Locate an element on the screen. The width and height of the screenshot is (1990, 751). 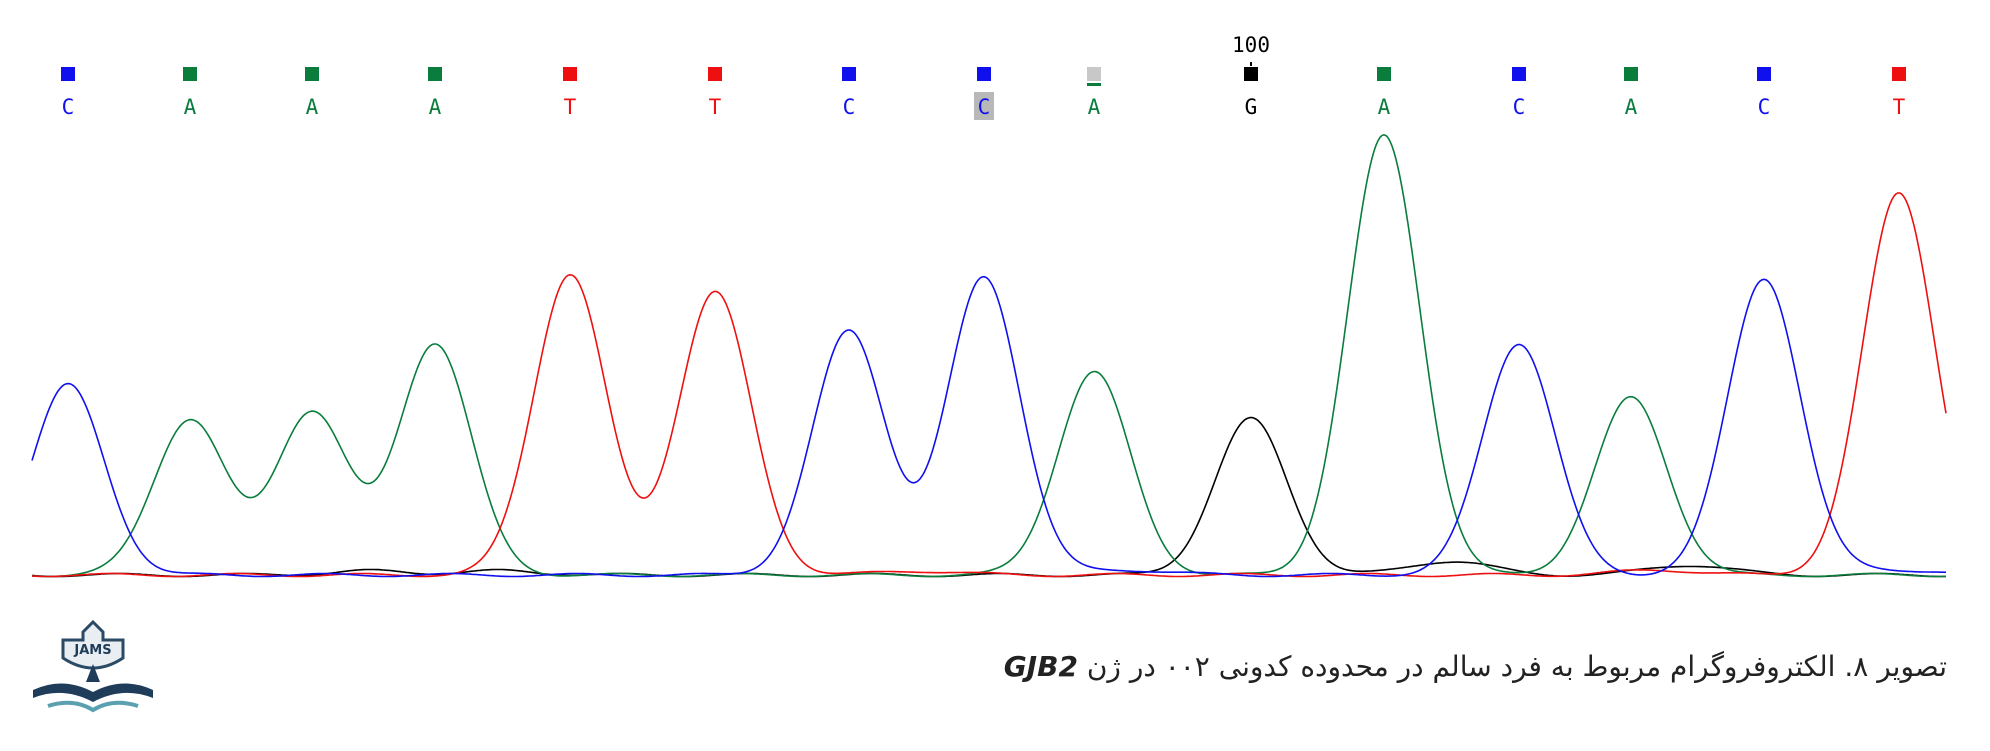
journal-logo: JAMS is located at coordinates (93, 666).